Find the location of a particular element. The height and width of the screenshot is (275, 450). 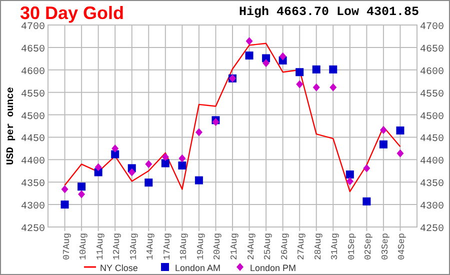

y-tick-label: 4250 is located at coordinates (32, 229).